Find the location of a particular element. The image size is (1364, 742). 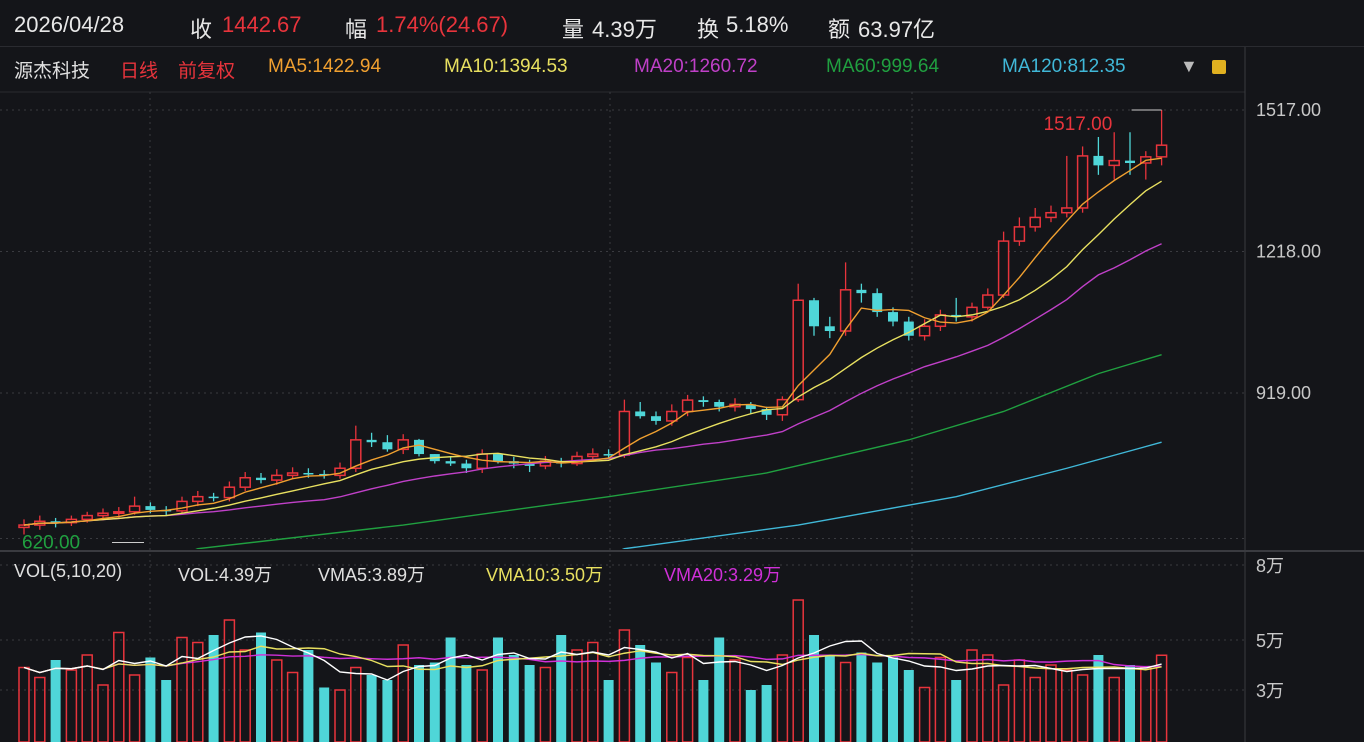

volume-value: 4.39万 is located at coordinates (624, 29).